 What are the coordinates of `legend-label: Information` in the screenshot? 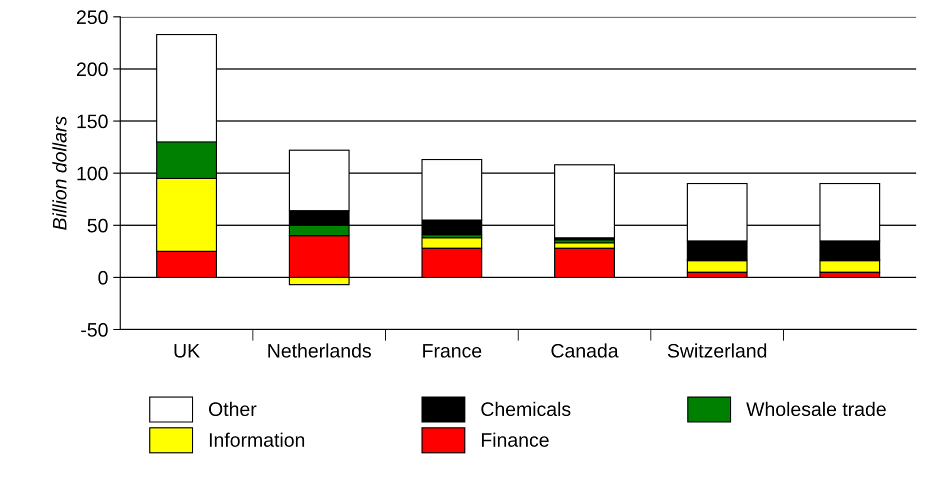 It's located at (257, 439).